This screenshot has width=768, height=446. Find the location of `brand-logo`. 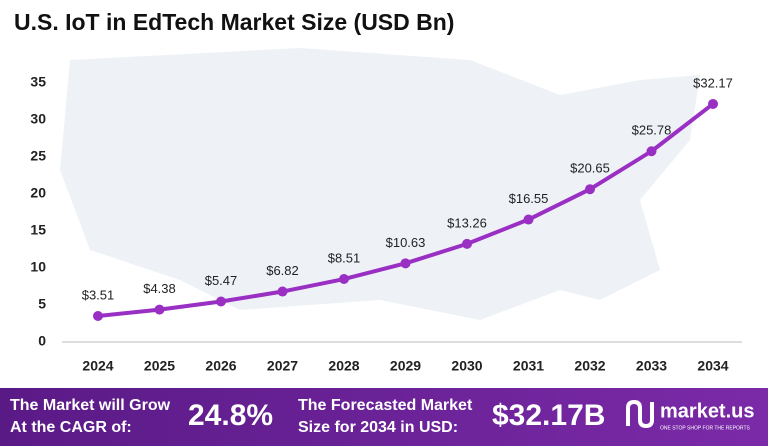

brand-logo is located at coordinates (640, 414).